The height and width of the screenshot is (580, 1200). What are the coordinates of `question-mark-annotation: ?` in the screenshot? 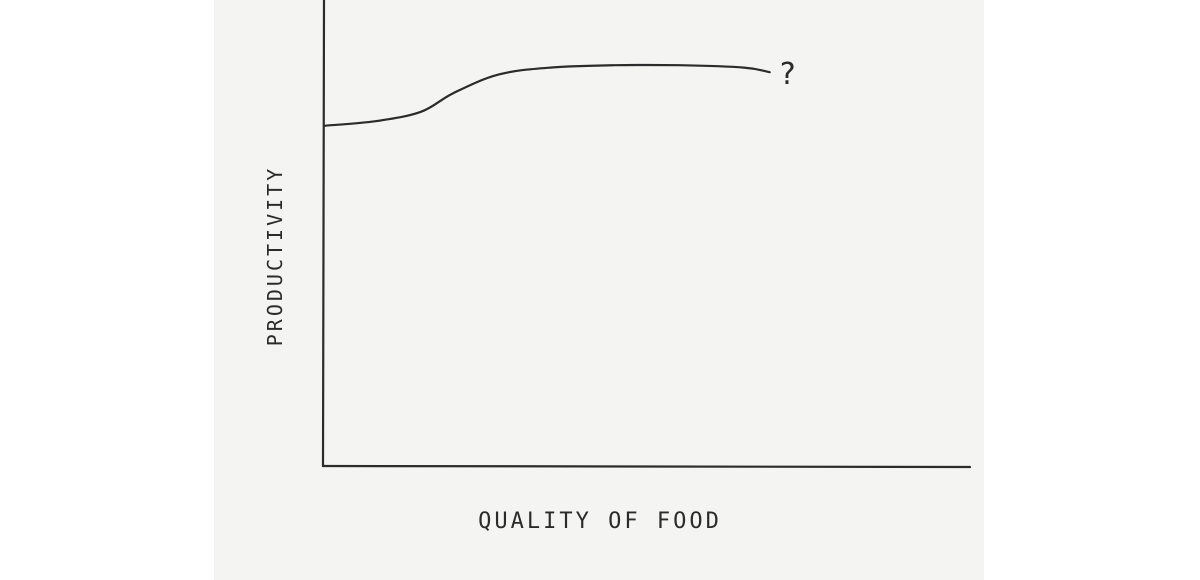 It's located at (788, 74).